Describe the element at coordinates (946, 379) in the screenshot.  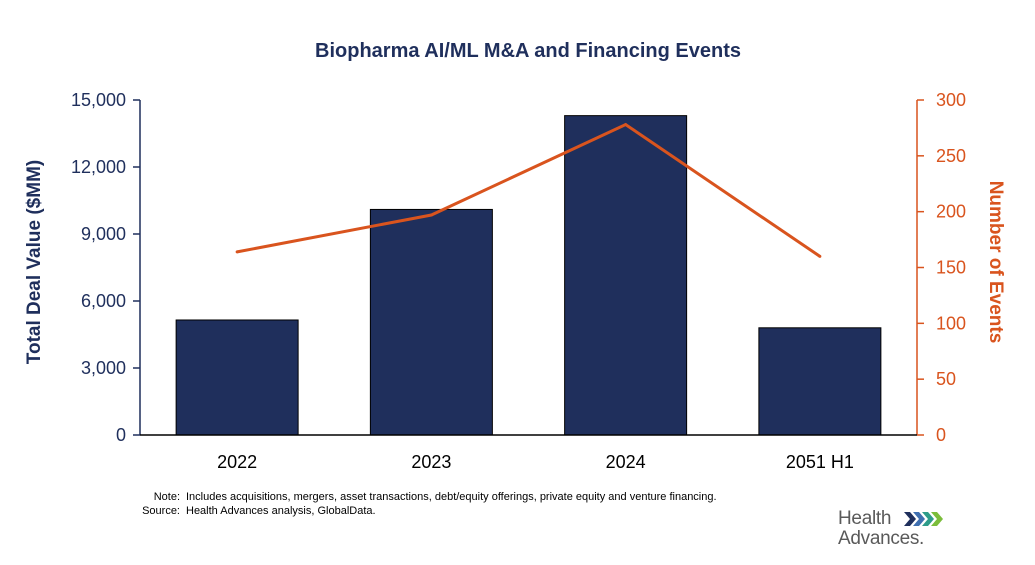
I see `y2-tick-label: 50` at that location.